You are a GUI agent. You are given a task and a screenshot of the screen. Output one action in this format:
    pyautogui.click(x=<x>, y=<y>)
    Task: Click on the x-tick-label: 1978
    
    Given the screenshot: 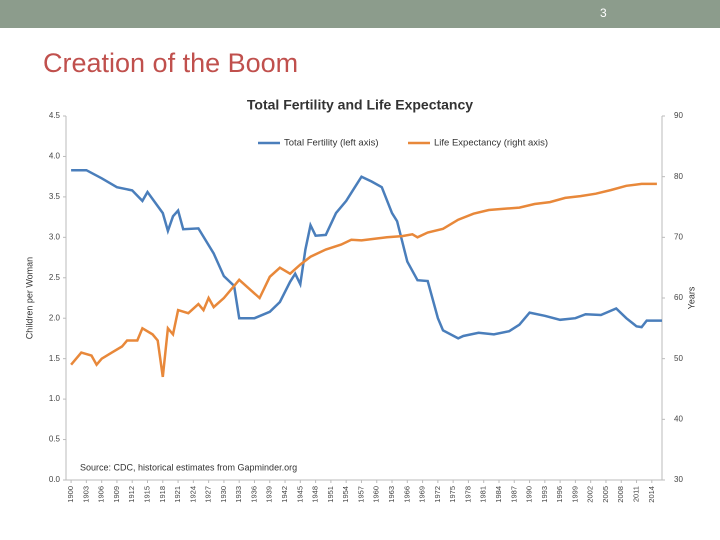 What is the action you would take?
    pyautogui.click(x=467, y=494)
    